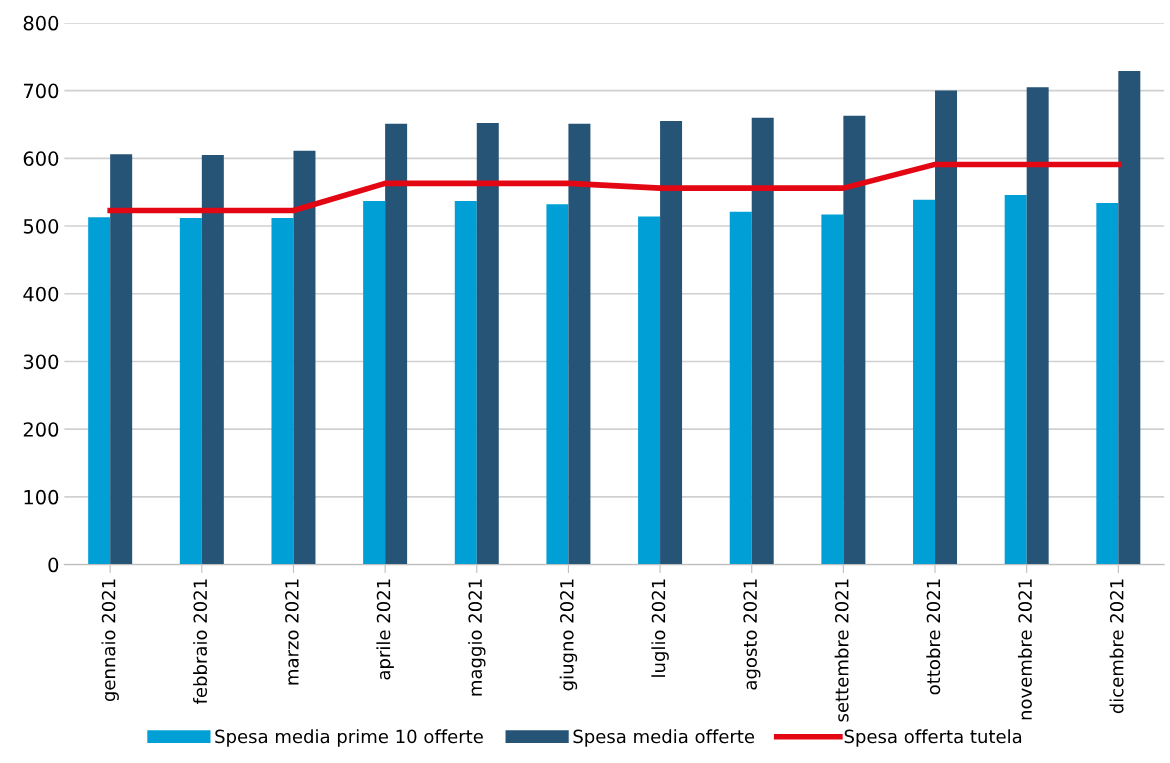  Describe the element at coordinates (568, 635) in the screenshot. I see `x-tick-label: giugno 2021` at that location.